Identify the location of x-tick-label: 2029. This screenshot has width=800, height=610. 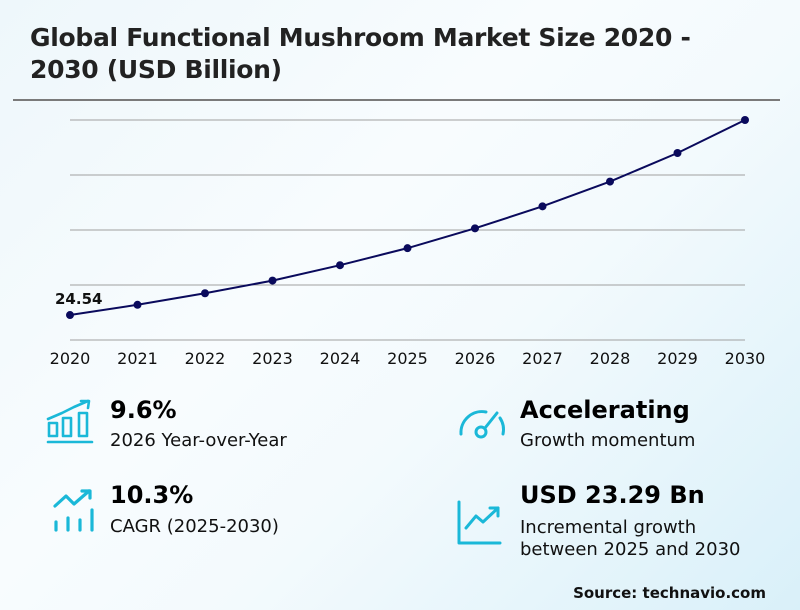
(677, 358).